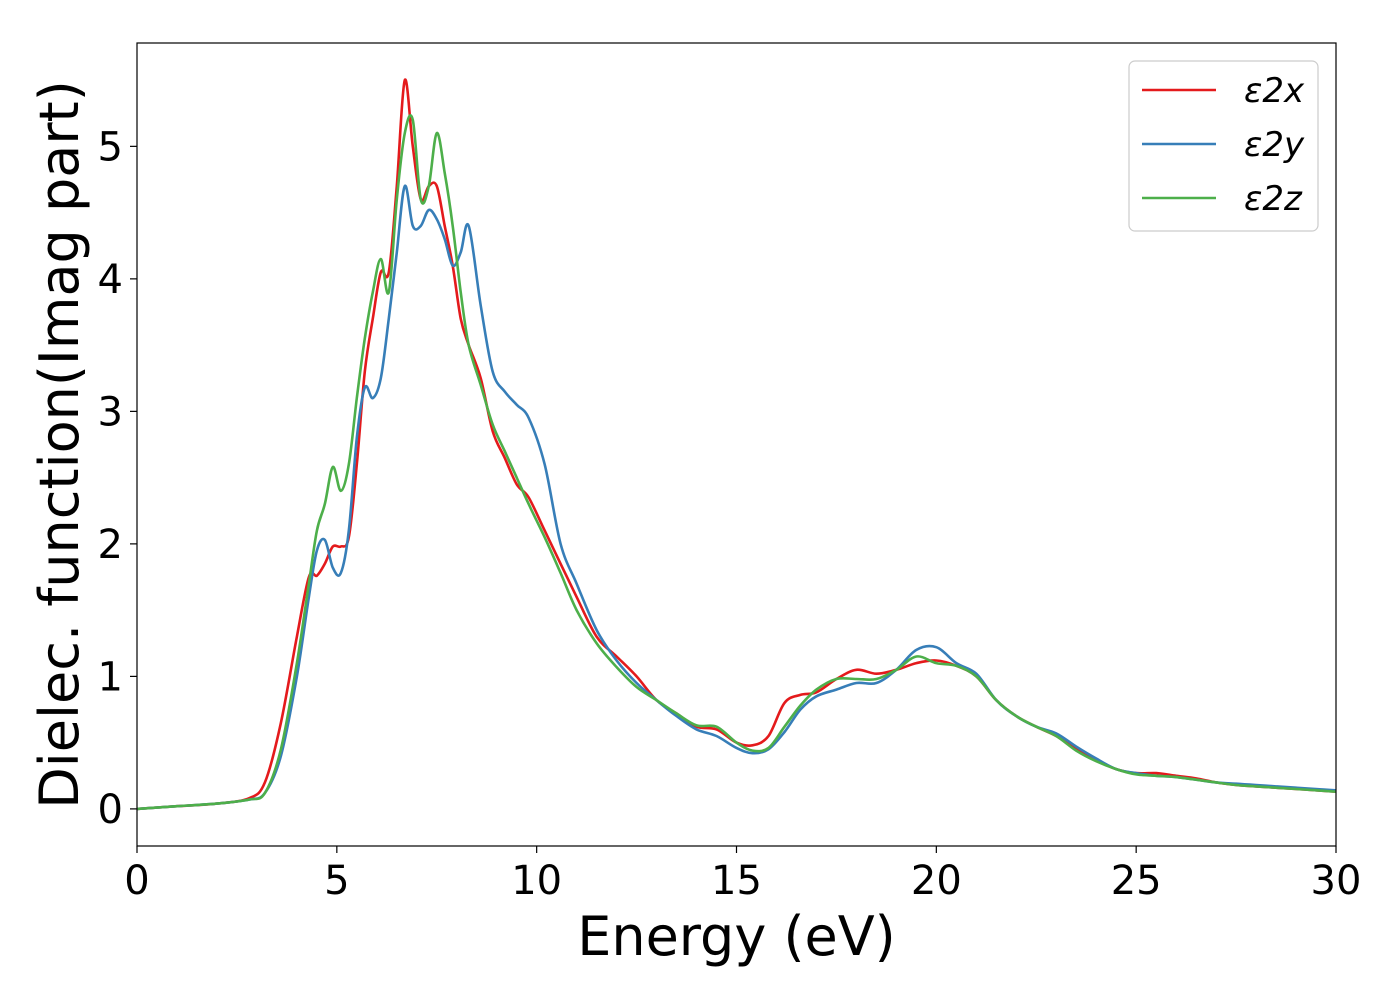  I want to click on x-tick-label: 30, so click(1336, 881).